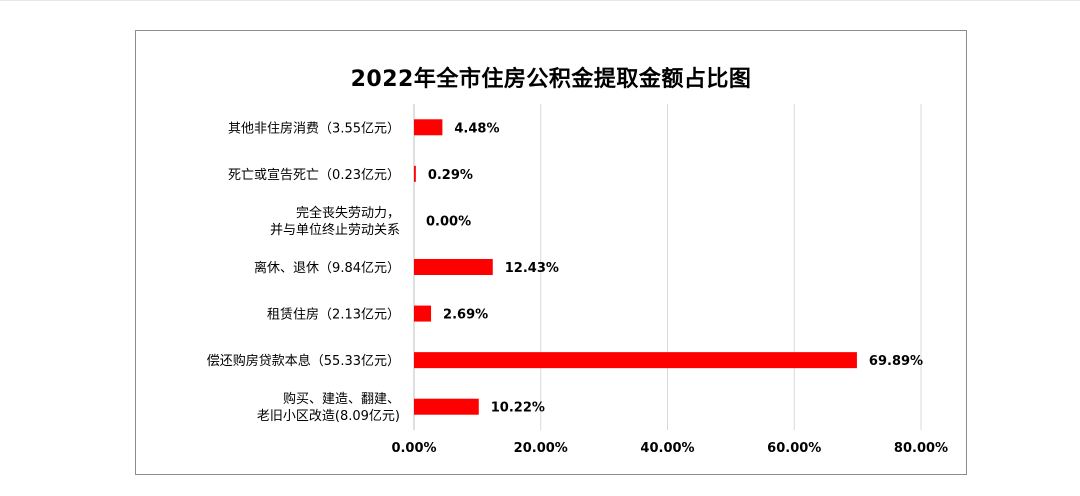 This screenshot has width=1080, height=496. I want to click on category-label: 完全丧失劳动力，, so click(348, 213).